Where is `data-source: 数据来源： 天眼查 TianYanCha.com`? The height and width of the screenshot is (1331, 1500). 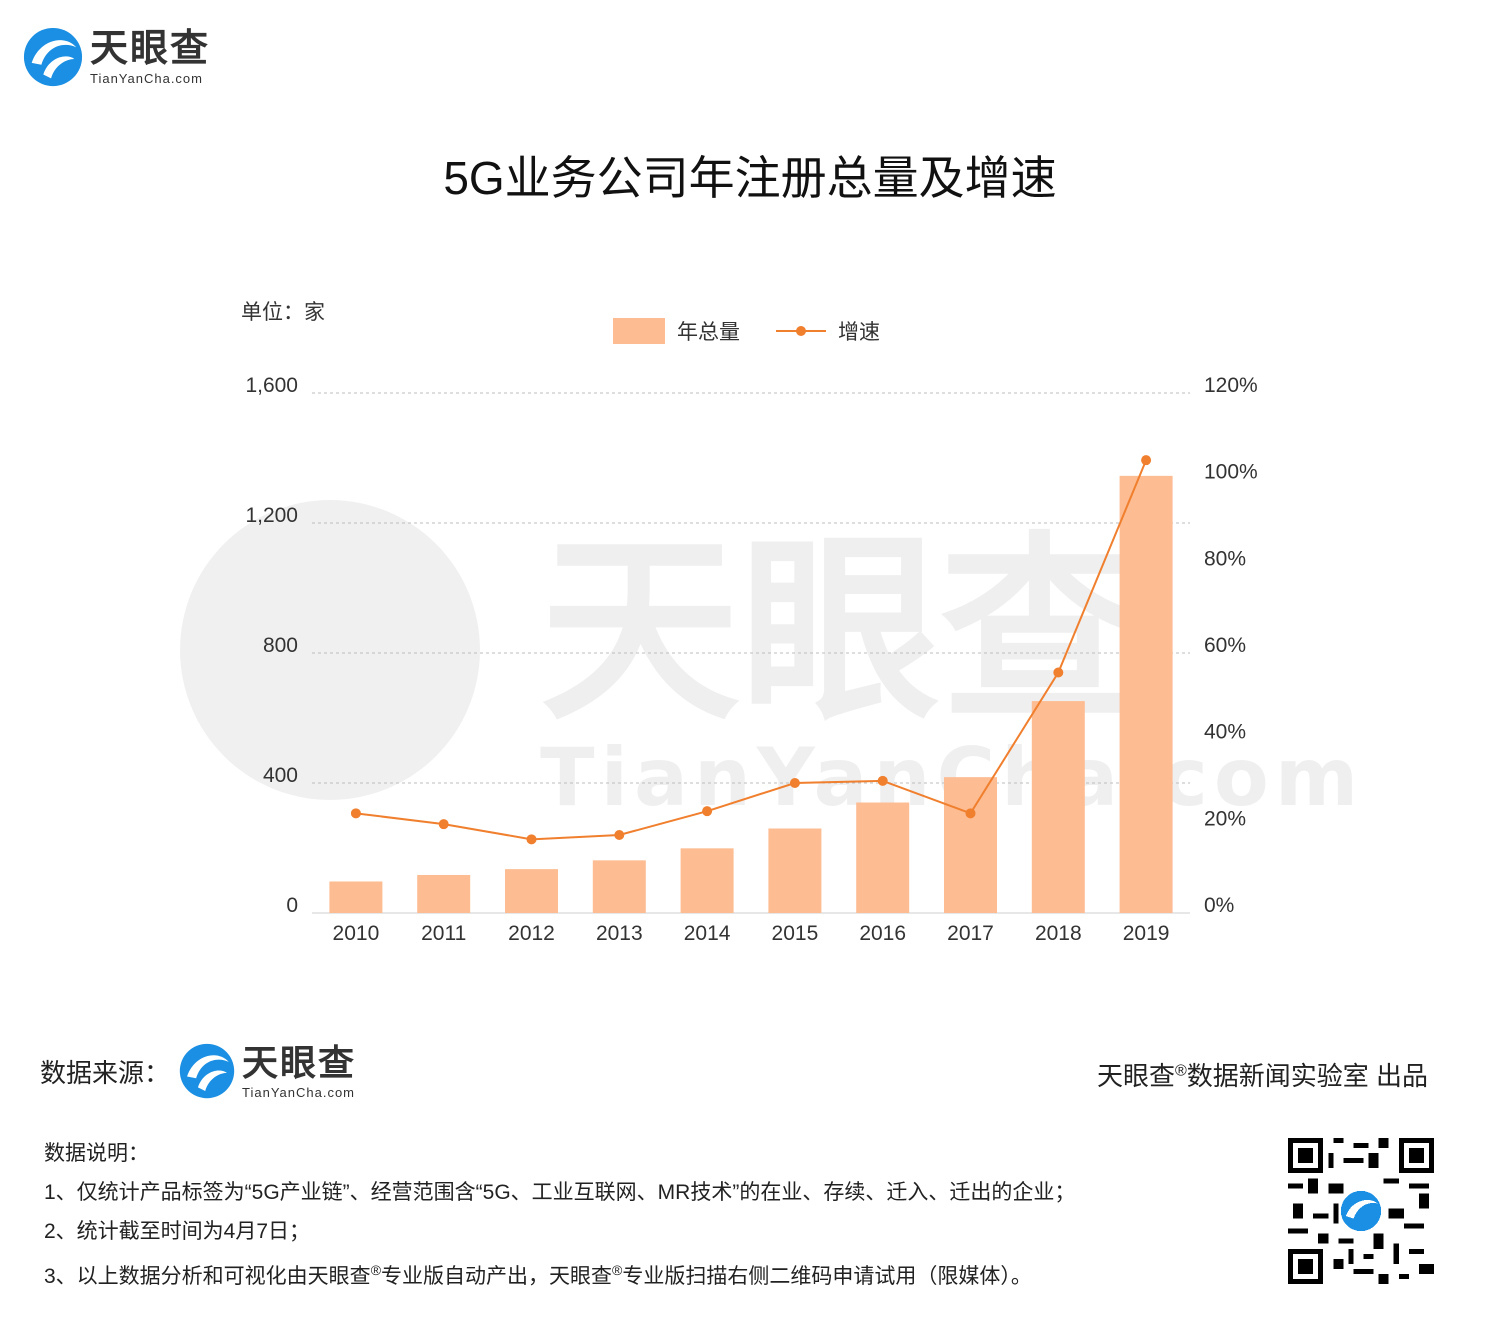 data-source: 数据来源： 天眼查 TianYanCha.com is located at coordinates (198, 1071).